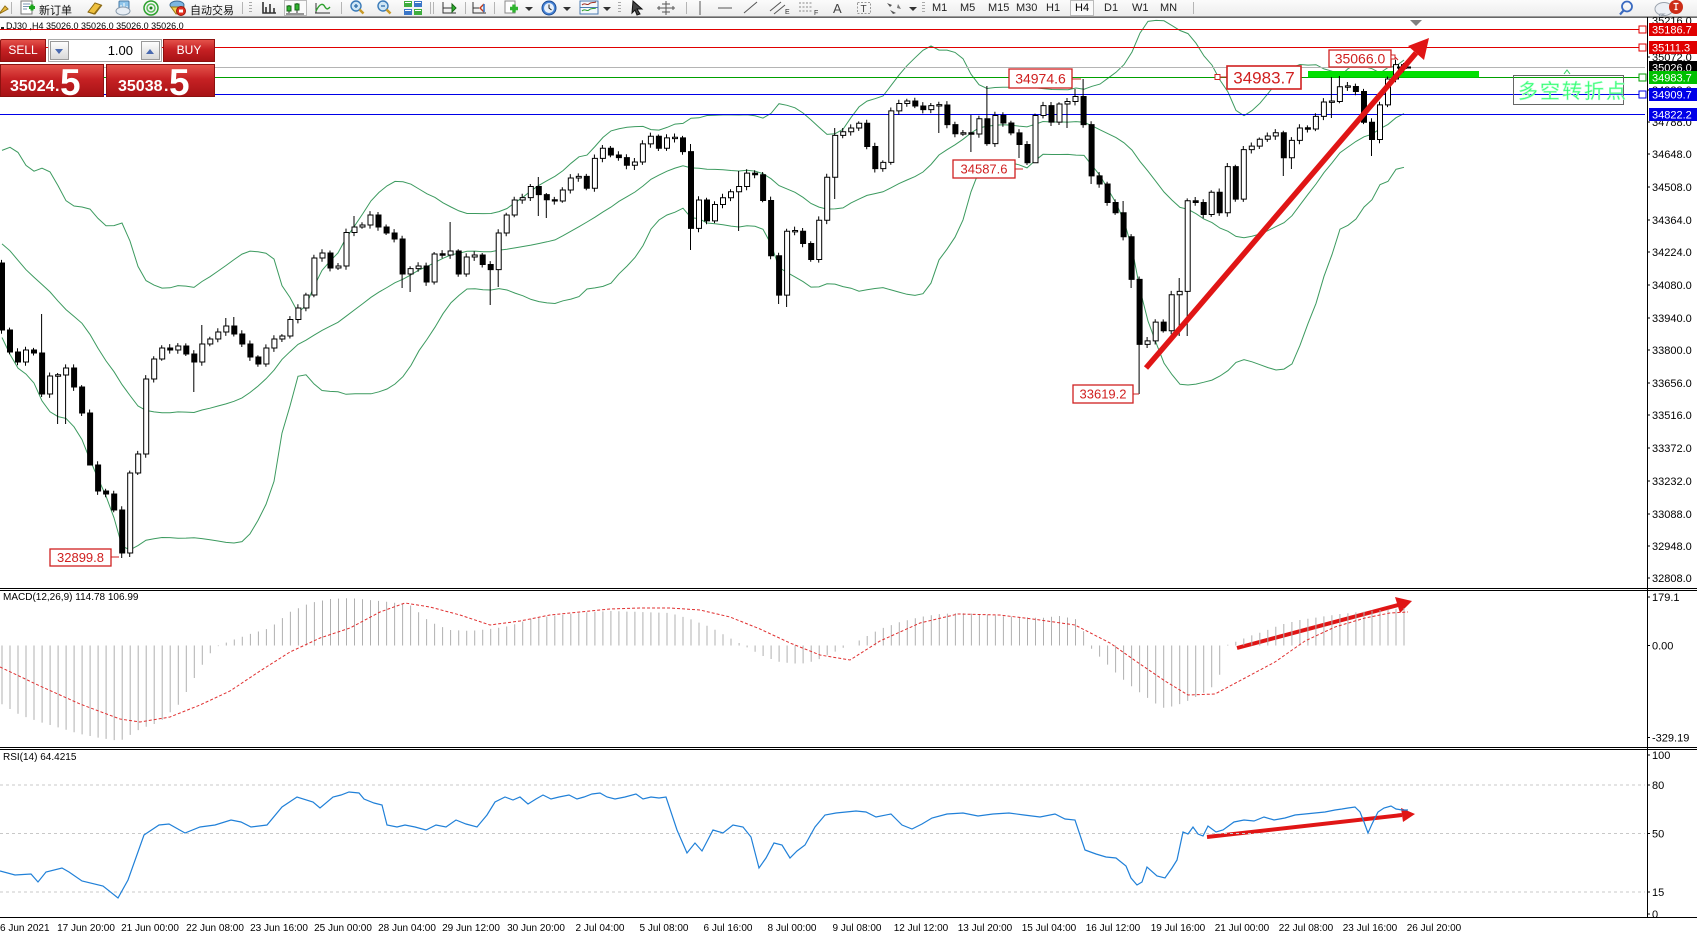 Image resolution: width=1697 pixels, height=937 pixels. Describe the element at coordinates (1306, 928) in the screenshot. I see `svg-text: 22 Jul 08:00` at that location.